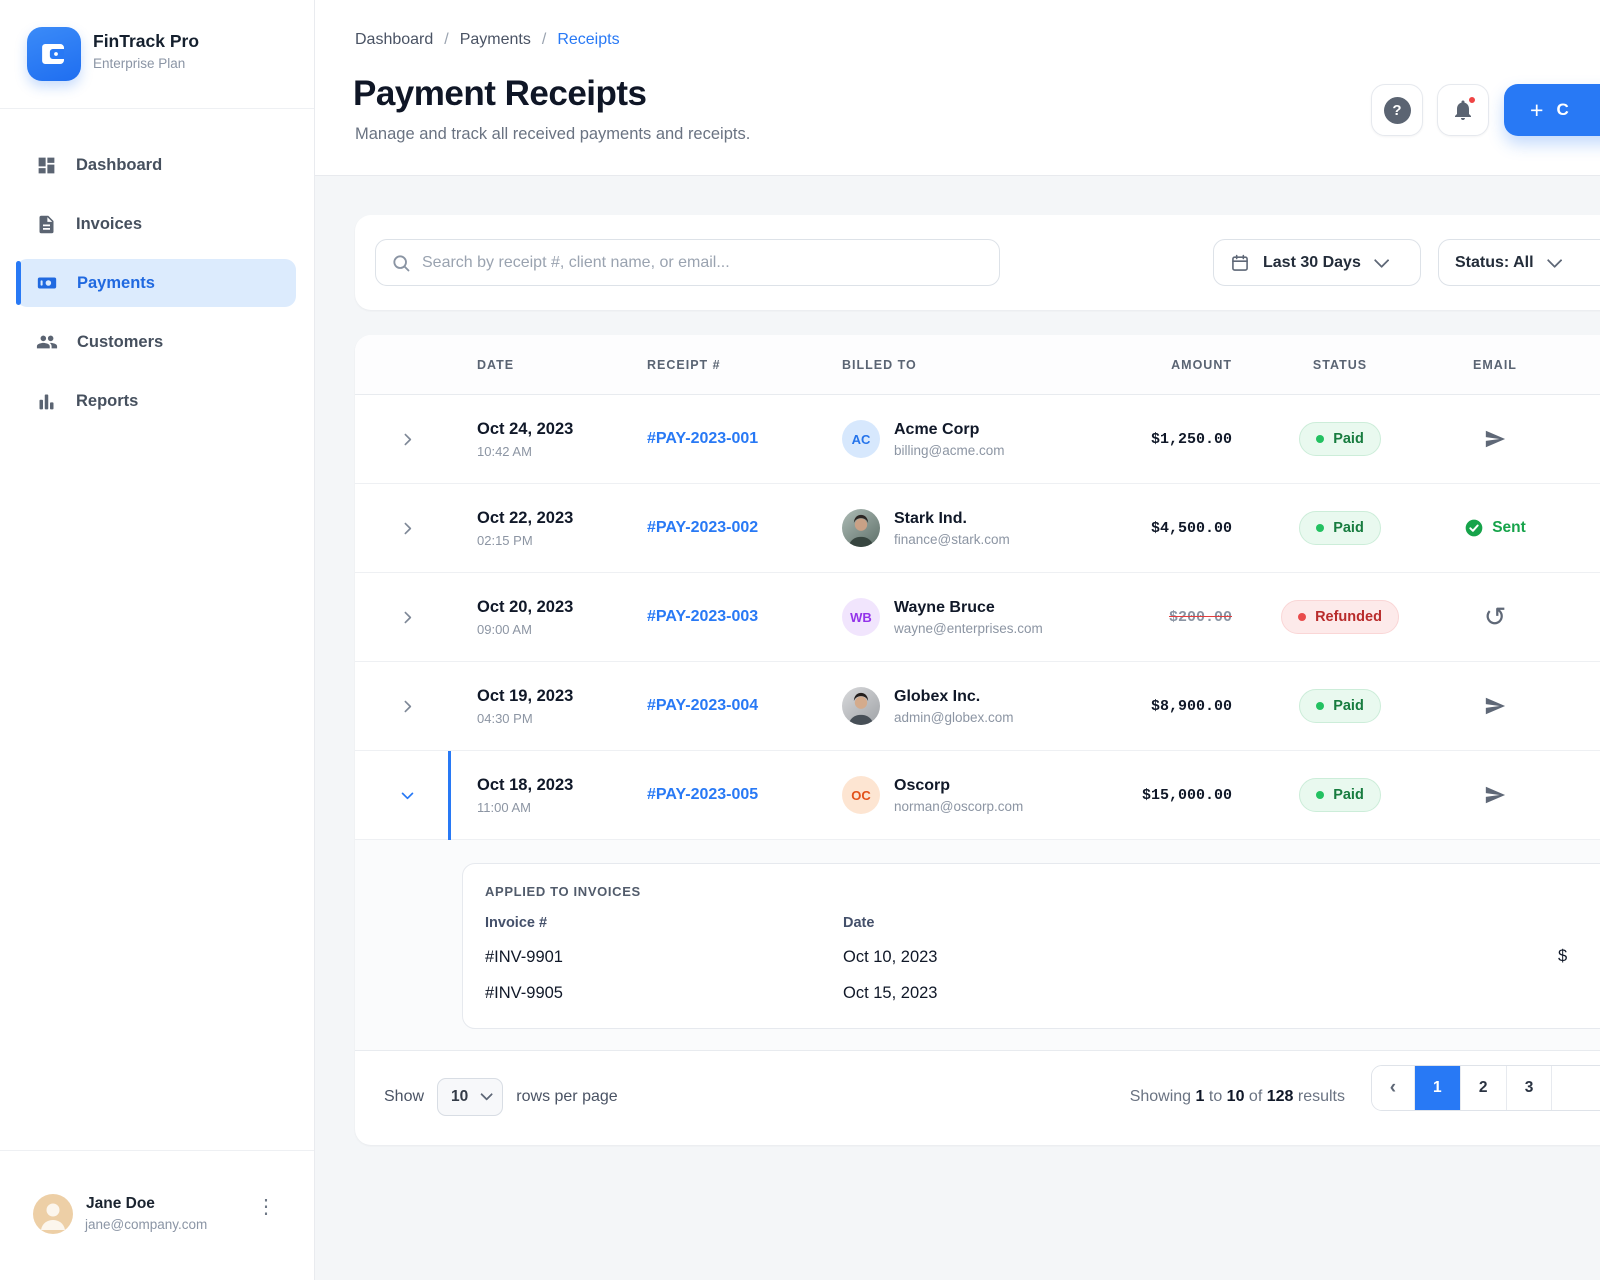 The width and height of the screenshot is (1600, 1280). I want to click on applied-invoice-row: #INV-9901 Oct 10, 2023, so click(1042, 957).